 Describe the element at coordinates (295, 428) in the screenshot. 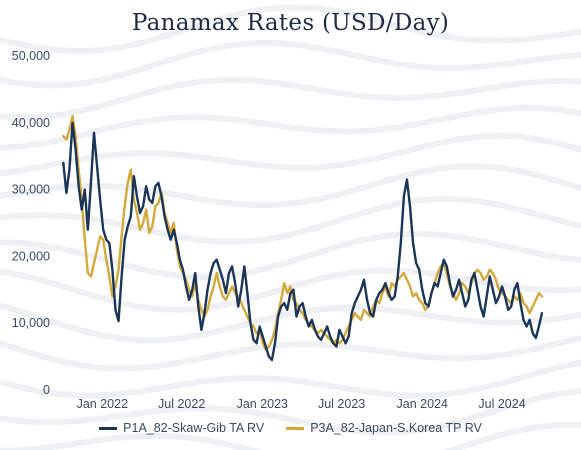

I see `legend-swatch-p3a` at that location.